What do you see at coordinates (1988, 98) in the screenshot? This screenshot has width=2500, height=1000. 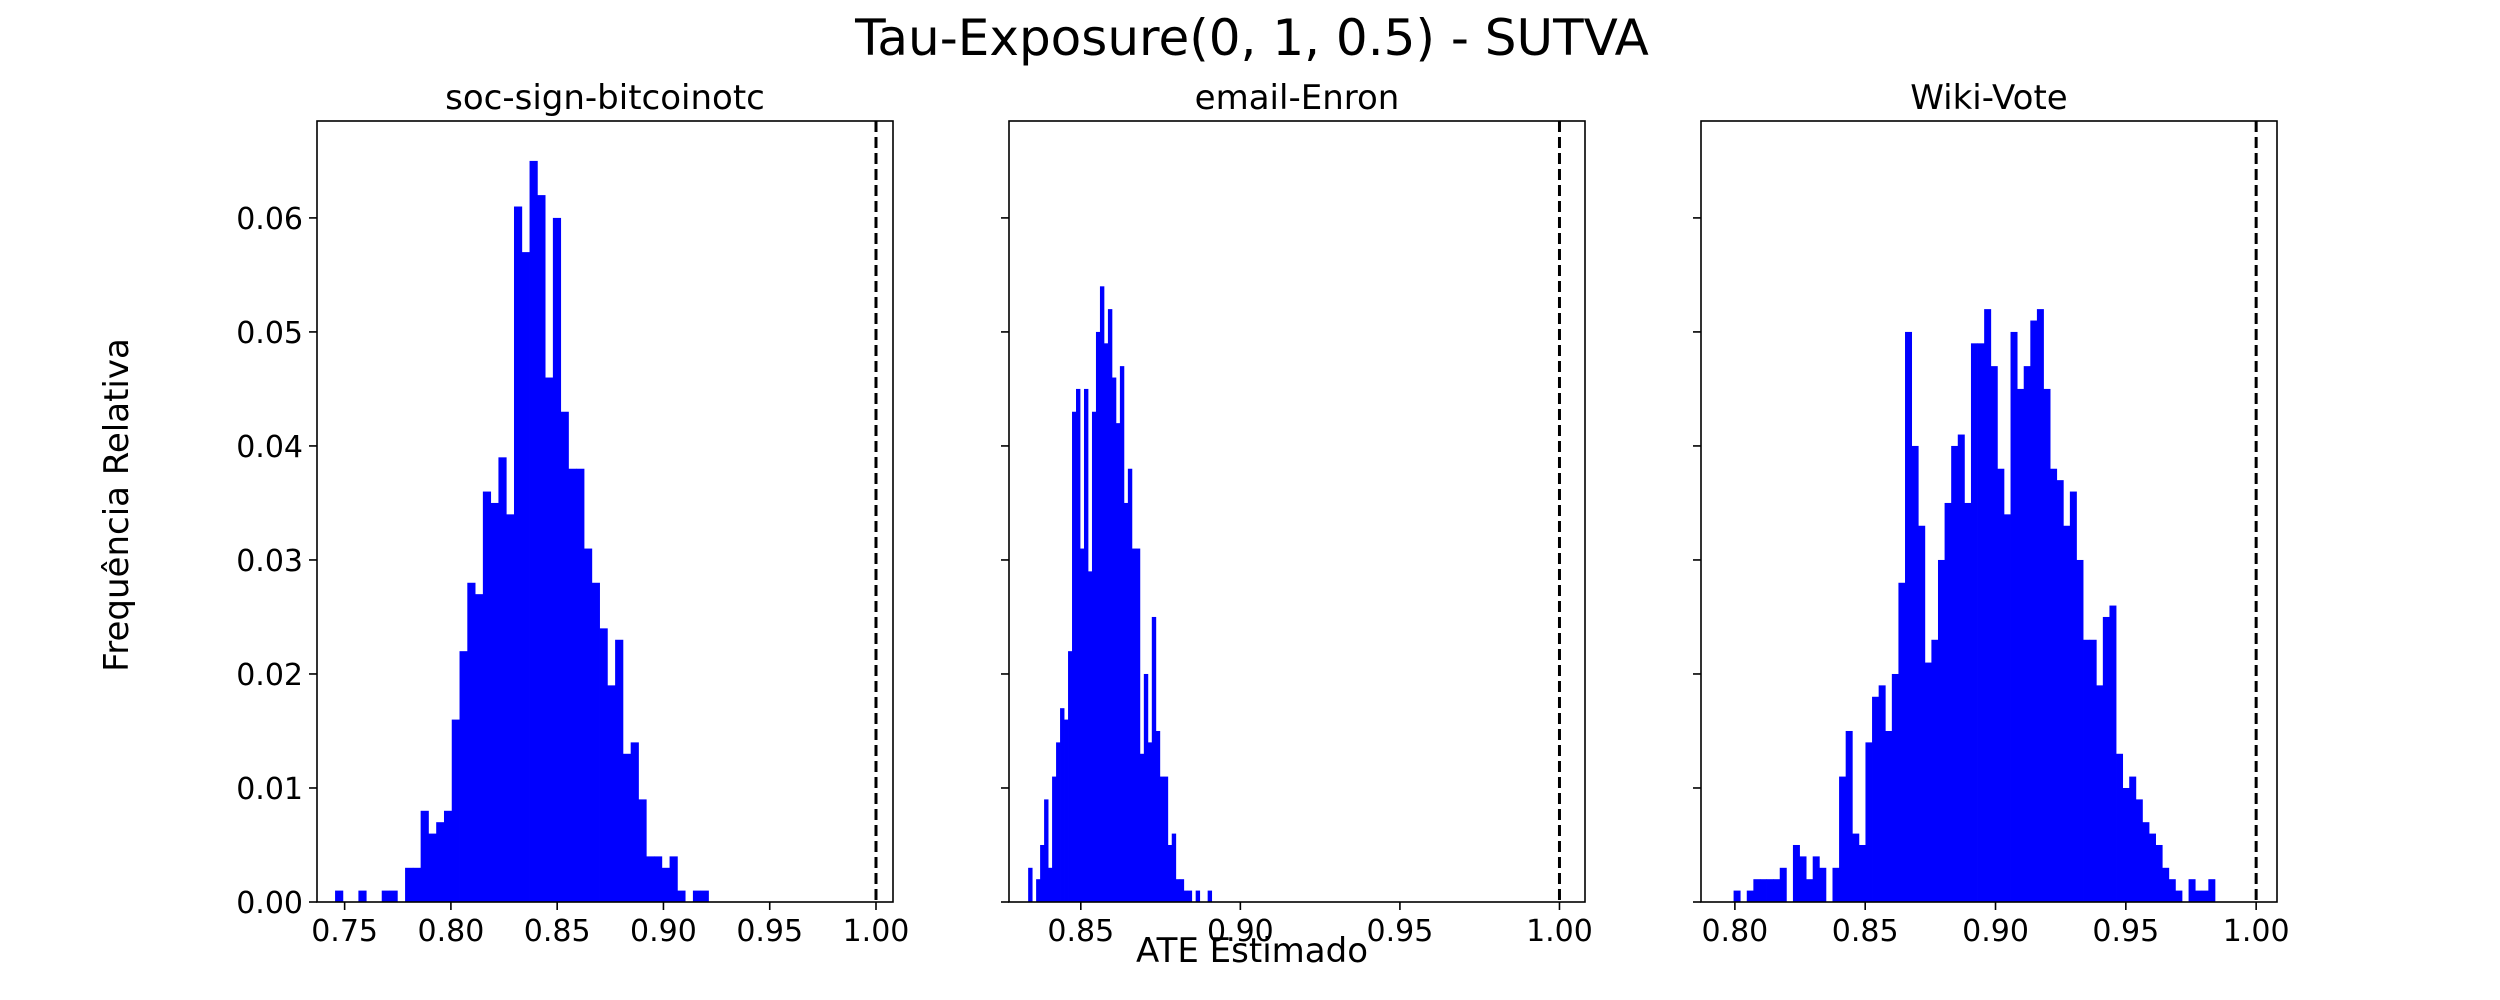 I see `panel-title: Wiki-Vote` at bounding box center [1988, 98].